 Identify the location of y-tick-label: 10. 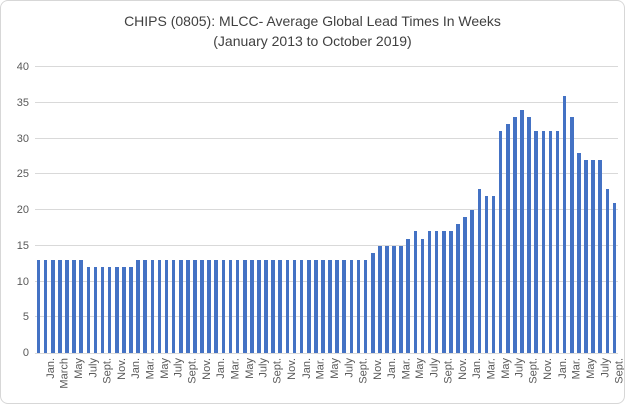
(22, 281).